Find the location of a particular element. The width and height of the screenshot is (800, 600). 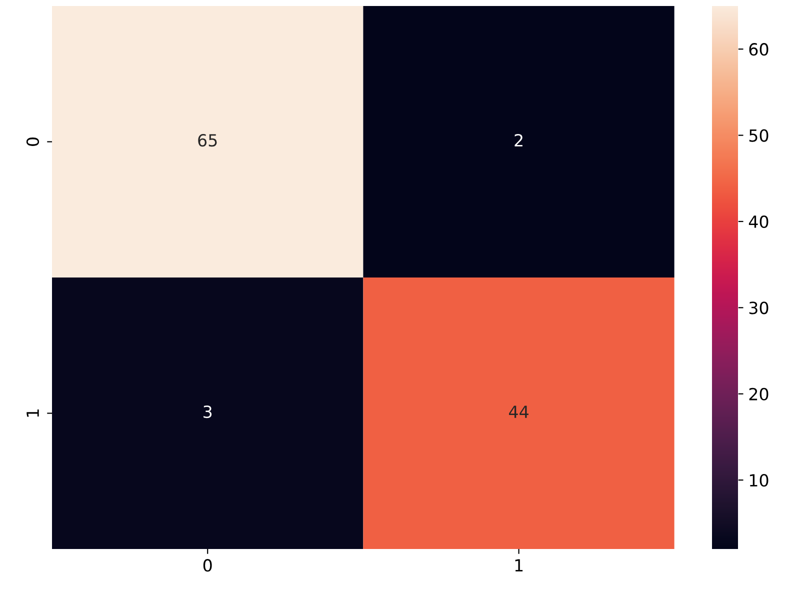

data-label: 2 is located at coordinates (518, 140).